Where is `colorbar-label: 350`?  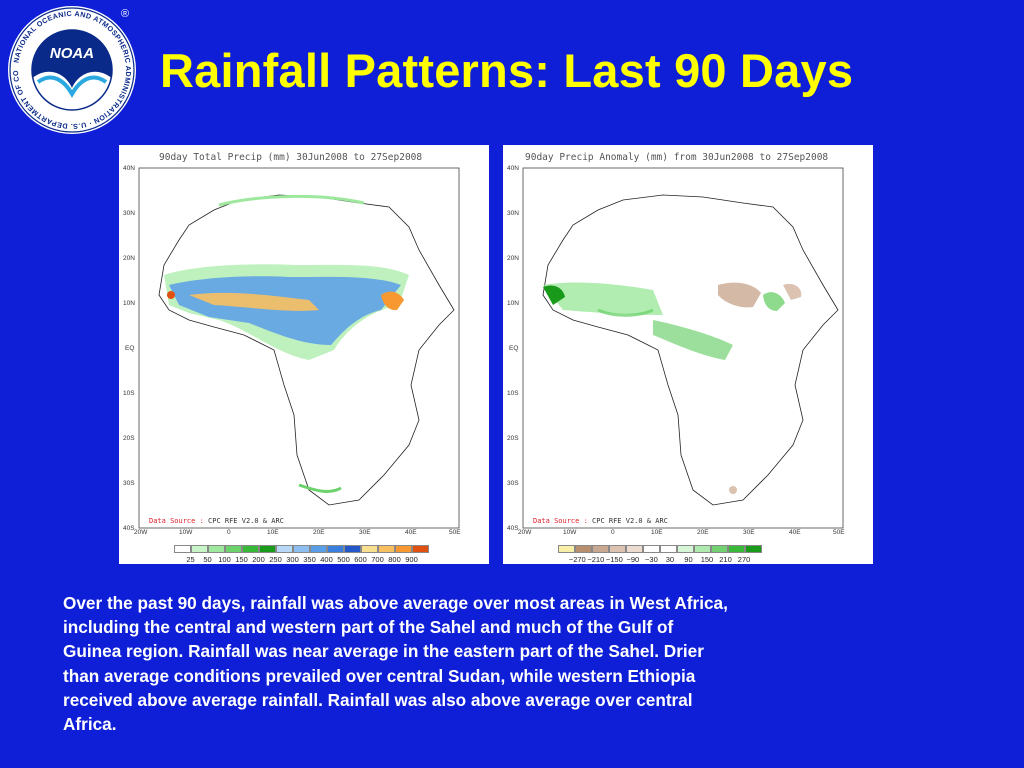
colorbar-label: 350 is located at coordinates (309, 559).